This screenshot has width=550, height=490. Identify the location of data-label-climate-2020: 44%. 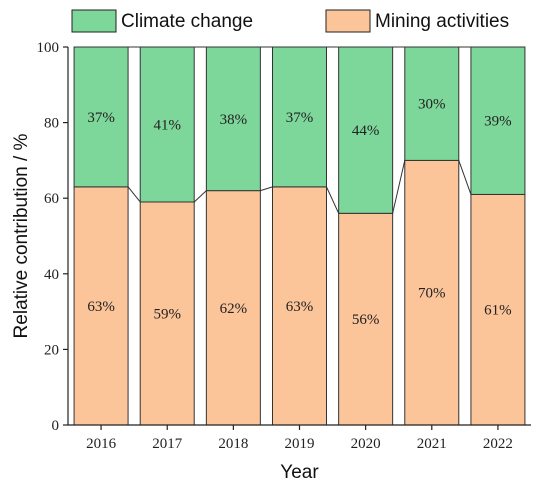
(366, 131).